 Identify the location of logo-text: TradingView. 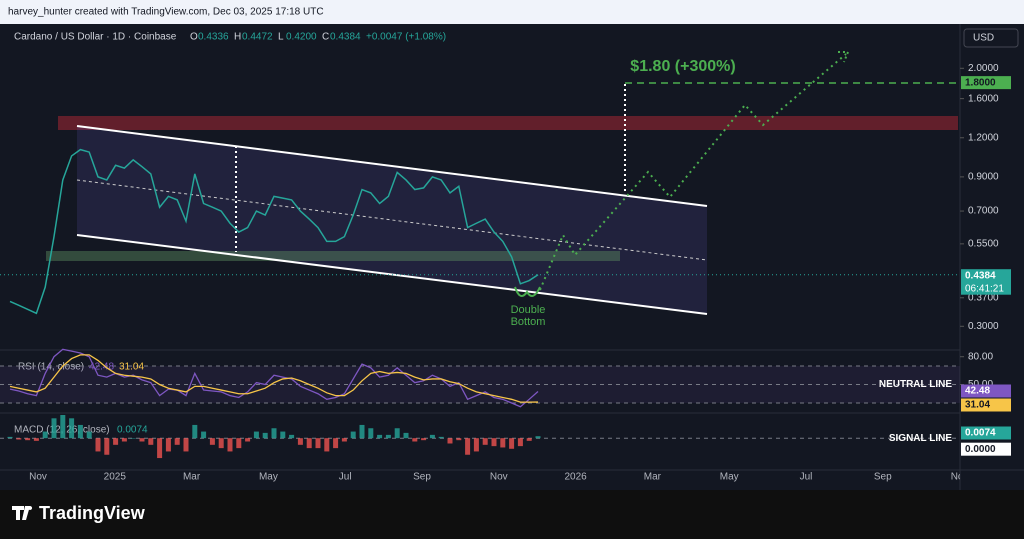
(92, 513).